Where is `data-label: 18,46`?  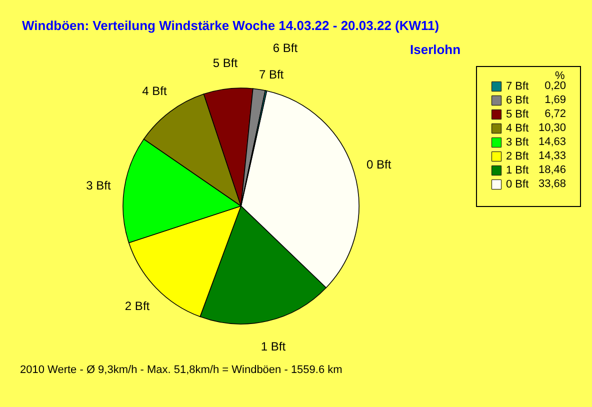
data-label: 18,46 is located at coordinates (552, 170).